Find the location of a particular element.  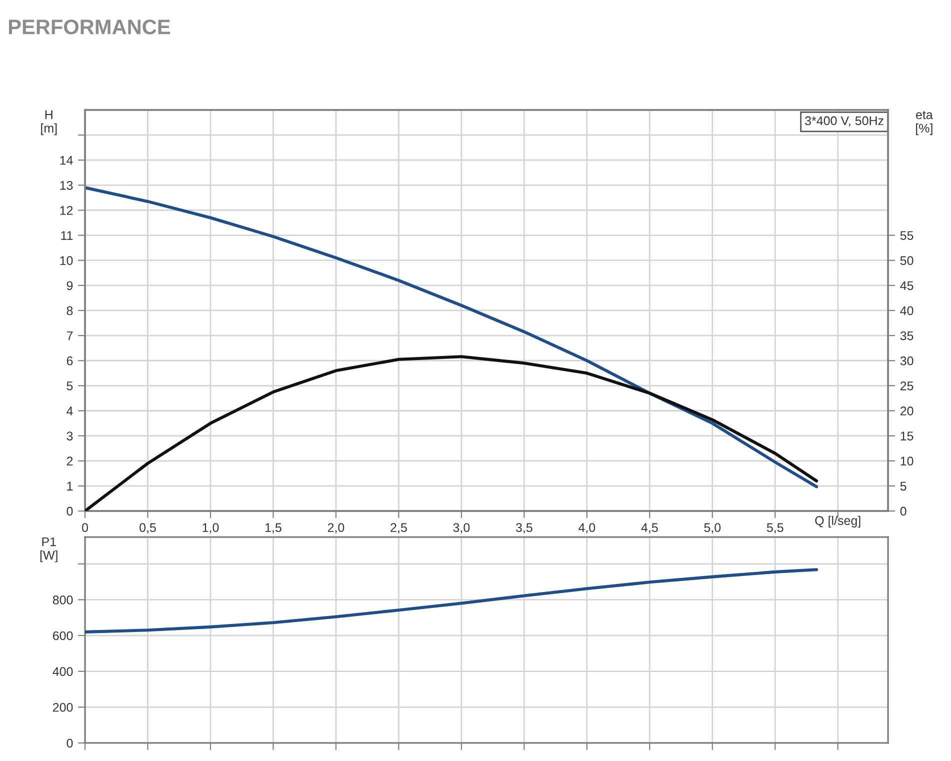

y-tick-label: 400 is located at coordinates (62, 671).